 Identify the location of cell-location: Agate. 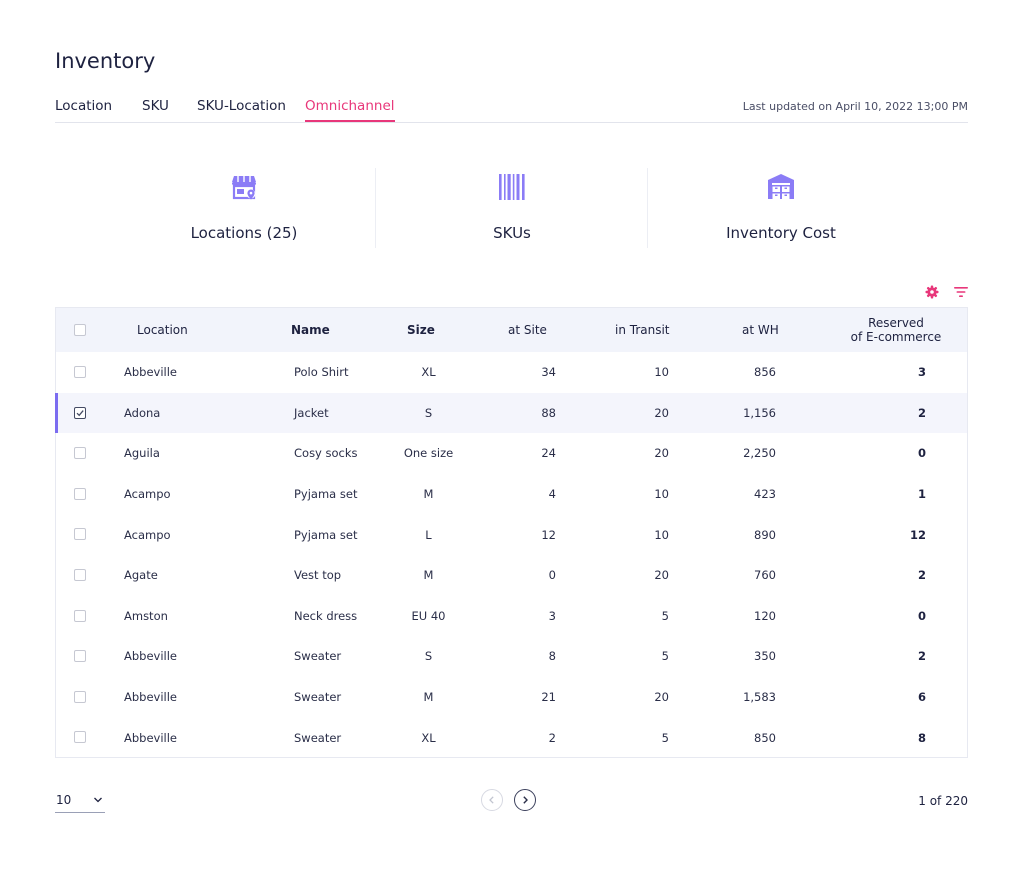
(141, 575).